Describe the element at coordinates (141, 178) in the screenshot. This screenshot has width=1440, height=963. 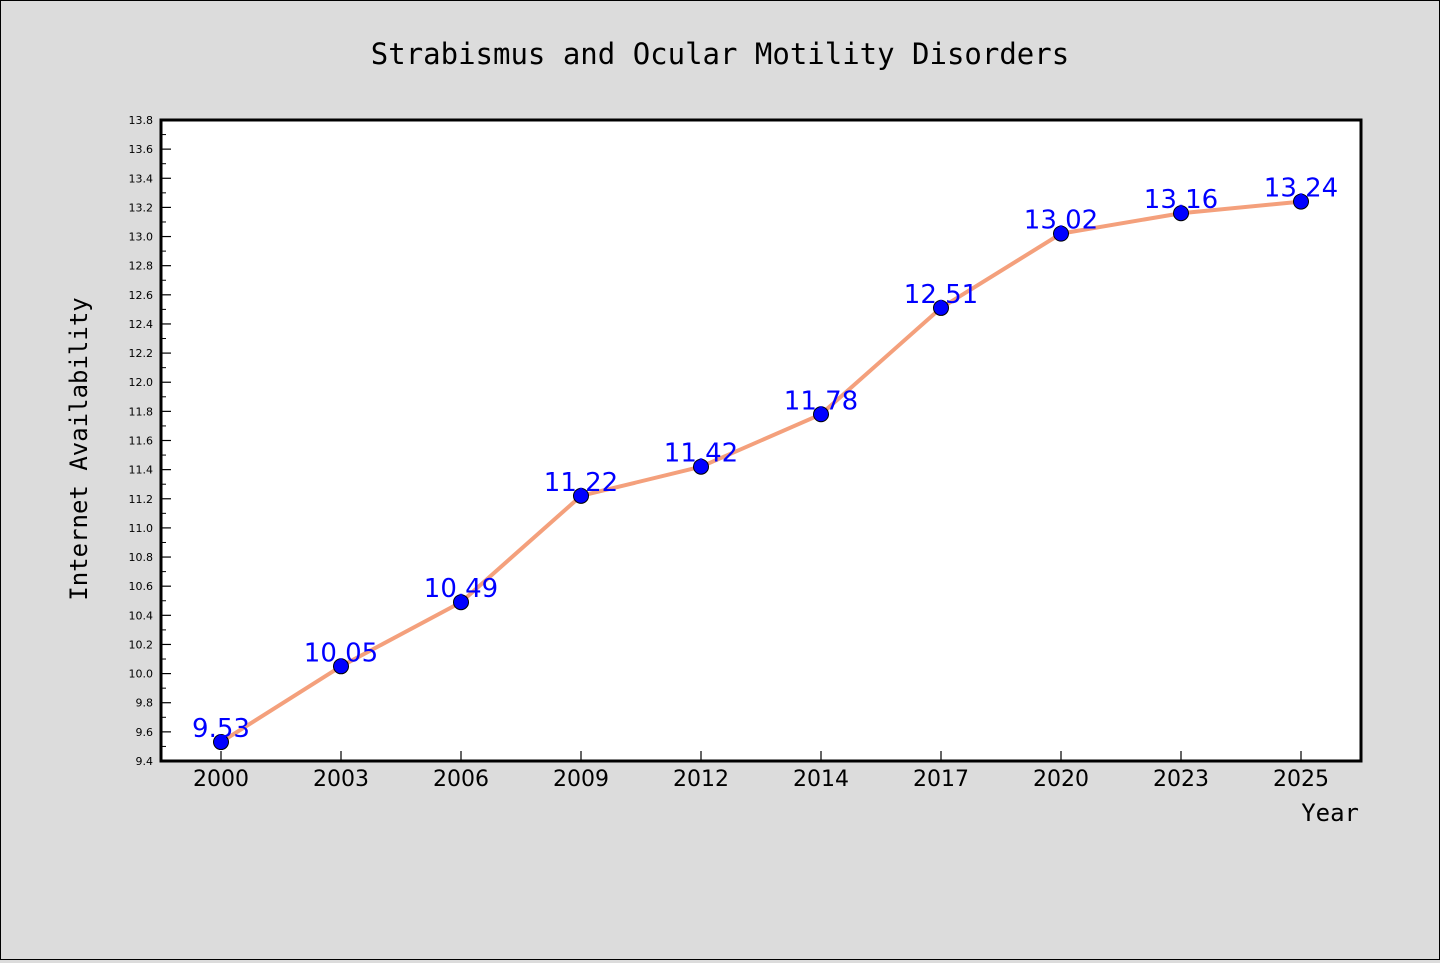
I see `y-tick-label: 13.4` at that location.